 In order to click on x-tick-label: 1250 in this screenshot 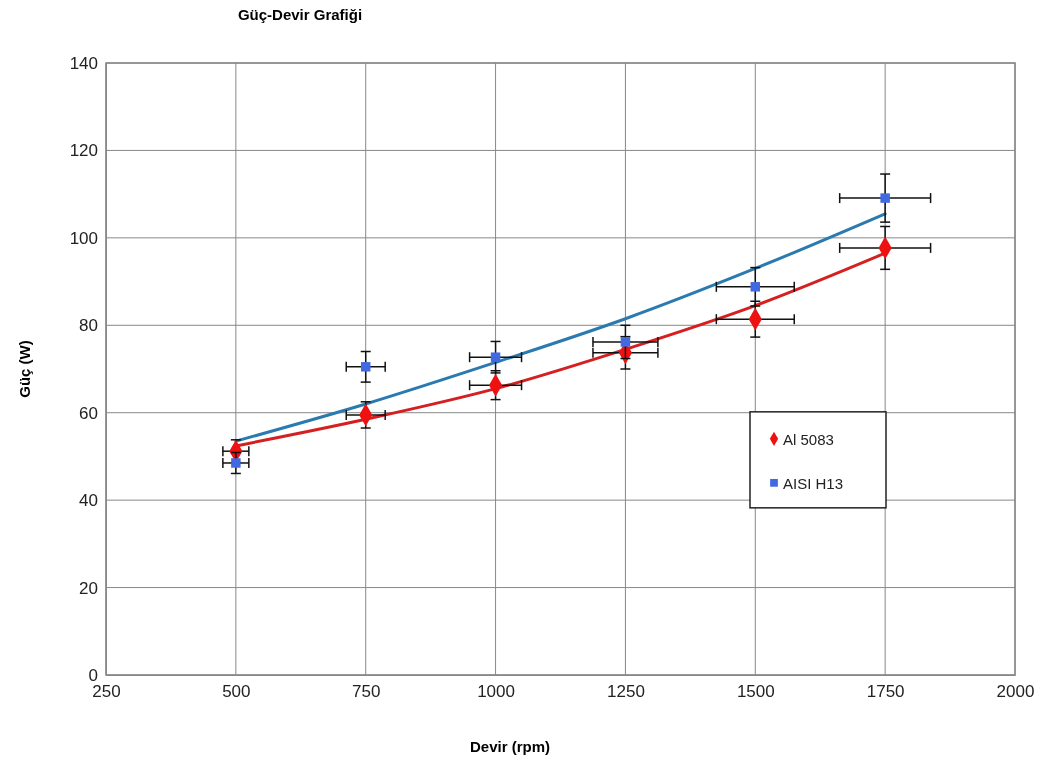, I will do `click(626, 692)`.